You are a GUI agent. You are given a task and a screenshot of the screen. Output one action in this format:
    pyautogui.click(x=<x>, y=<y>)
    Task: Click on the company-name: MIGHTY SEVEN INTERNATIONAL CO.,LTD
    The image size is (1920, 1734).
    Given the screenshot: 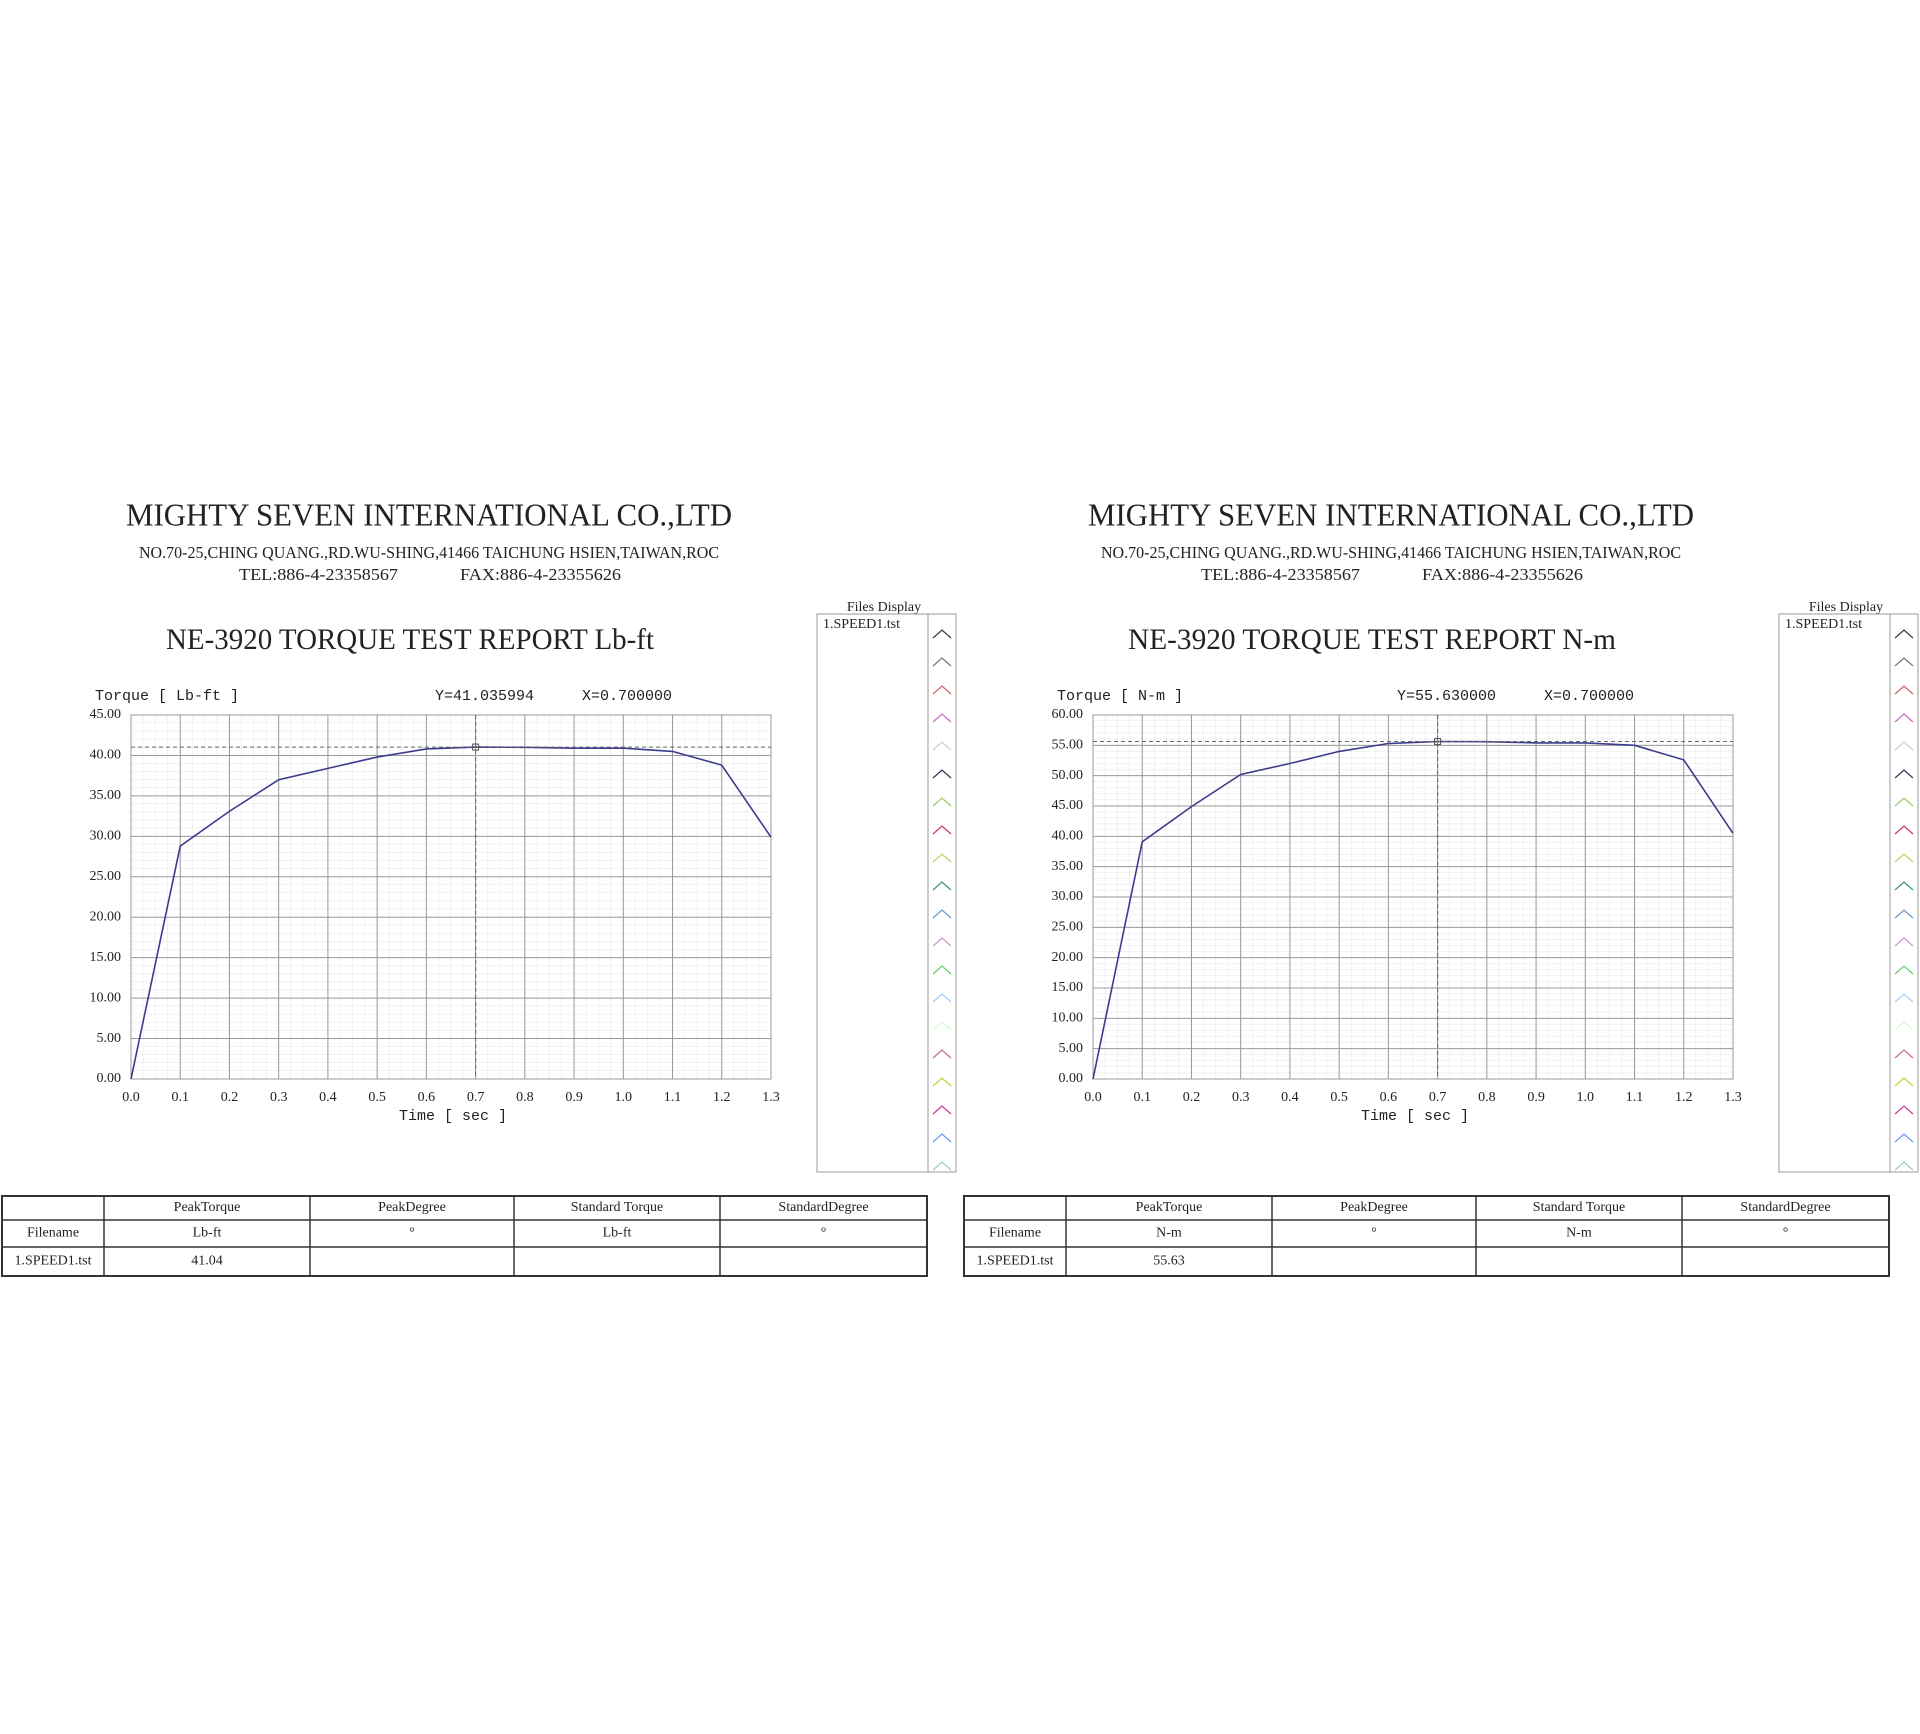 What is the action you would take?
    pyautogui.click(x=1391, y=514)
    